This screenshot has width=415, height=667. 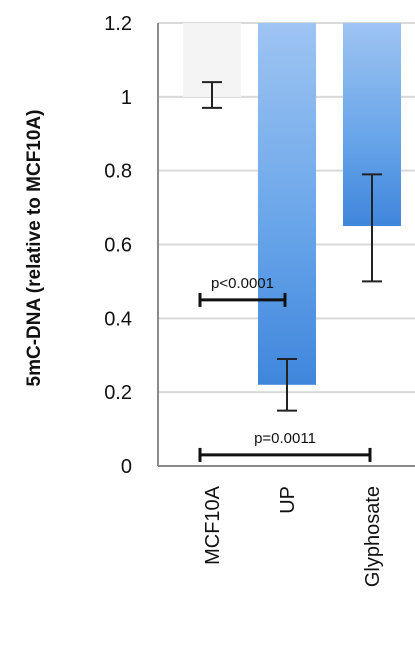 What do you see at coordinates (118, 172) in the screenshot?
I see `y-tick-label: 0.8` at bounding box center [118, 172].